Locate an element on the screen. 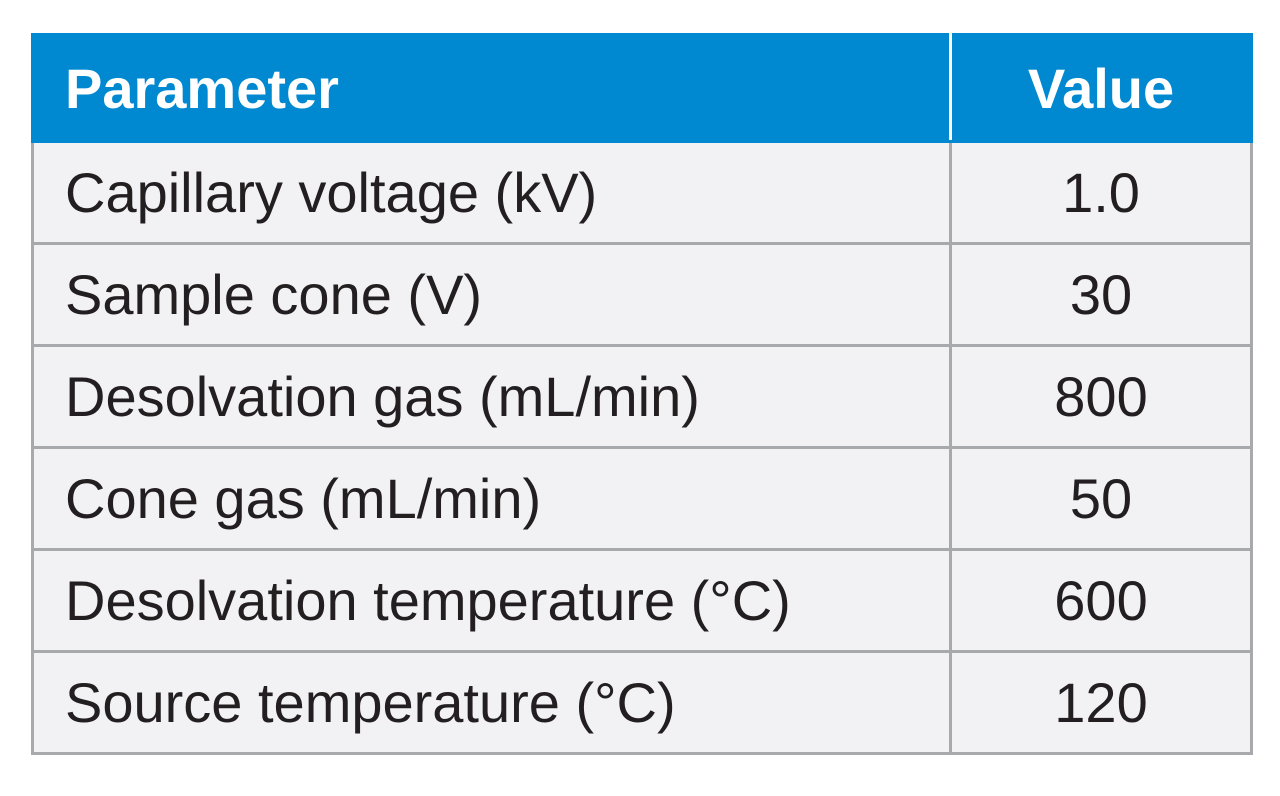 The height and width of the screenshot is (796, 1280). value-cell: 1.0 is located at coordinates (1101, 192).